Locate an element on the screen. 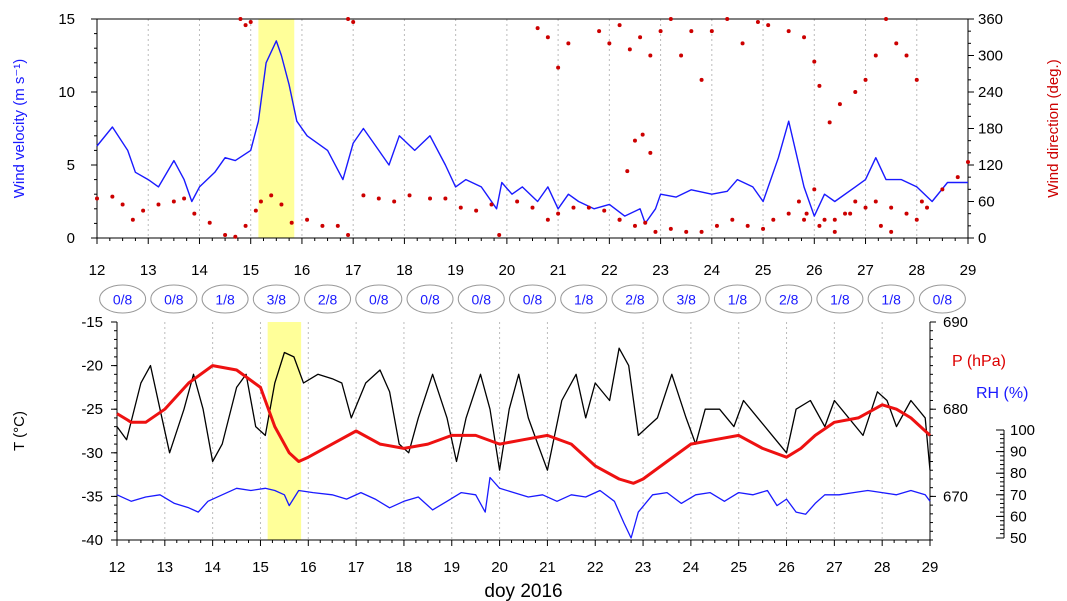  y-left-tick-label: 15 is located at coordinates (66, 19).